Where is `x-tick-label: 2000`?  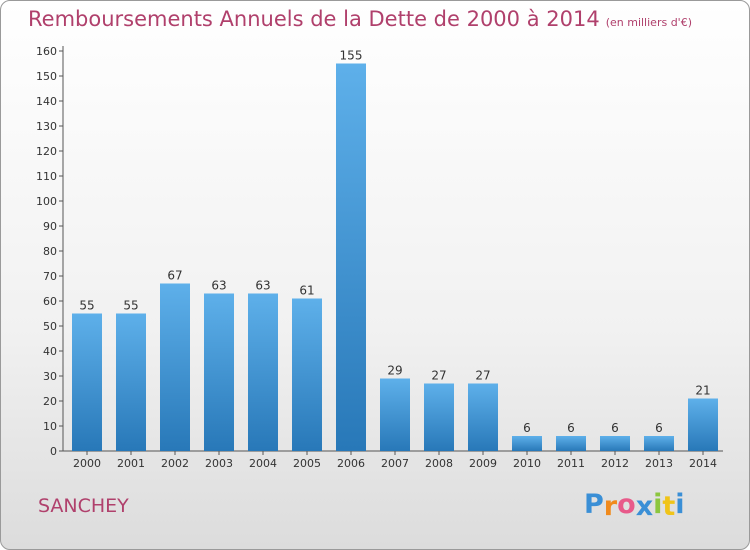 x-tick-label: 2000 is located at coordinates (87, 463).